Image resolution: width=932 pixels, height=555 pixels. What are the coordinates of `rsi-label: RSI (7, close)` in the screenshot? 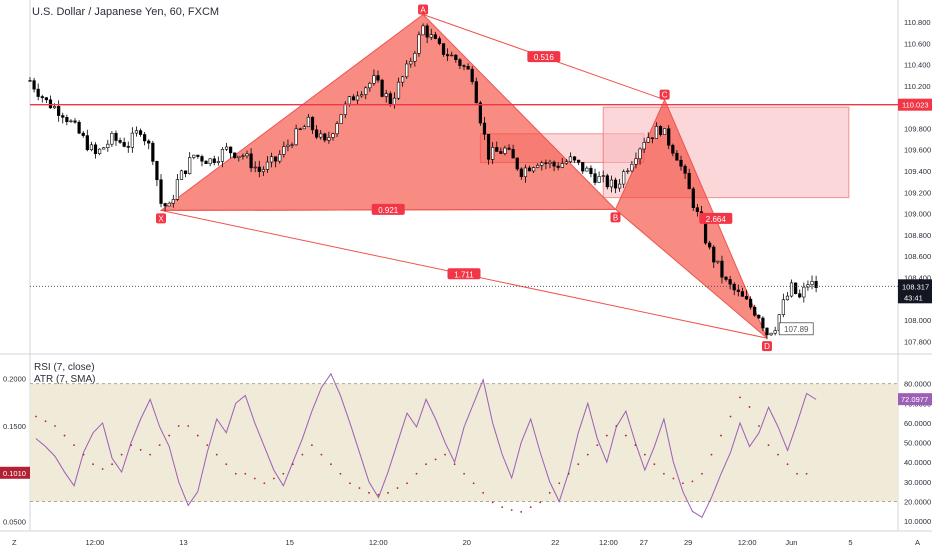 It's located at (64, 367).